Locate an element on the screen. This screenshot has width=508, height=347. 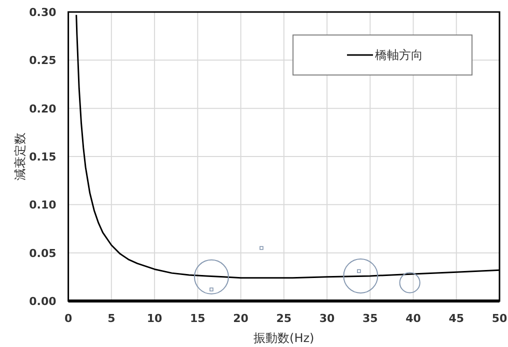
x-tick-label: 15 is located at coordinates (198, 318).